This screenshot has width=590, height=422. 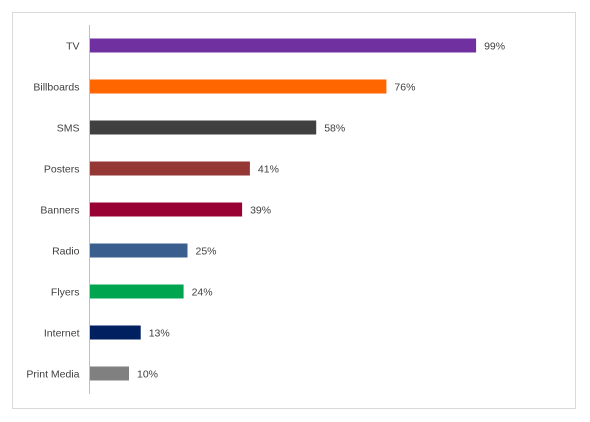 I want to click on category-label-flyers: Flyers, so click(x=65, y=293).